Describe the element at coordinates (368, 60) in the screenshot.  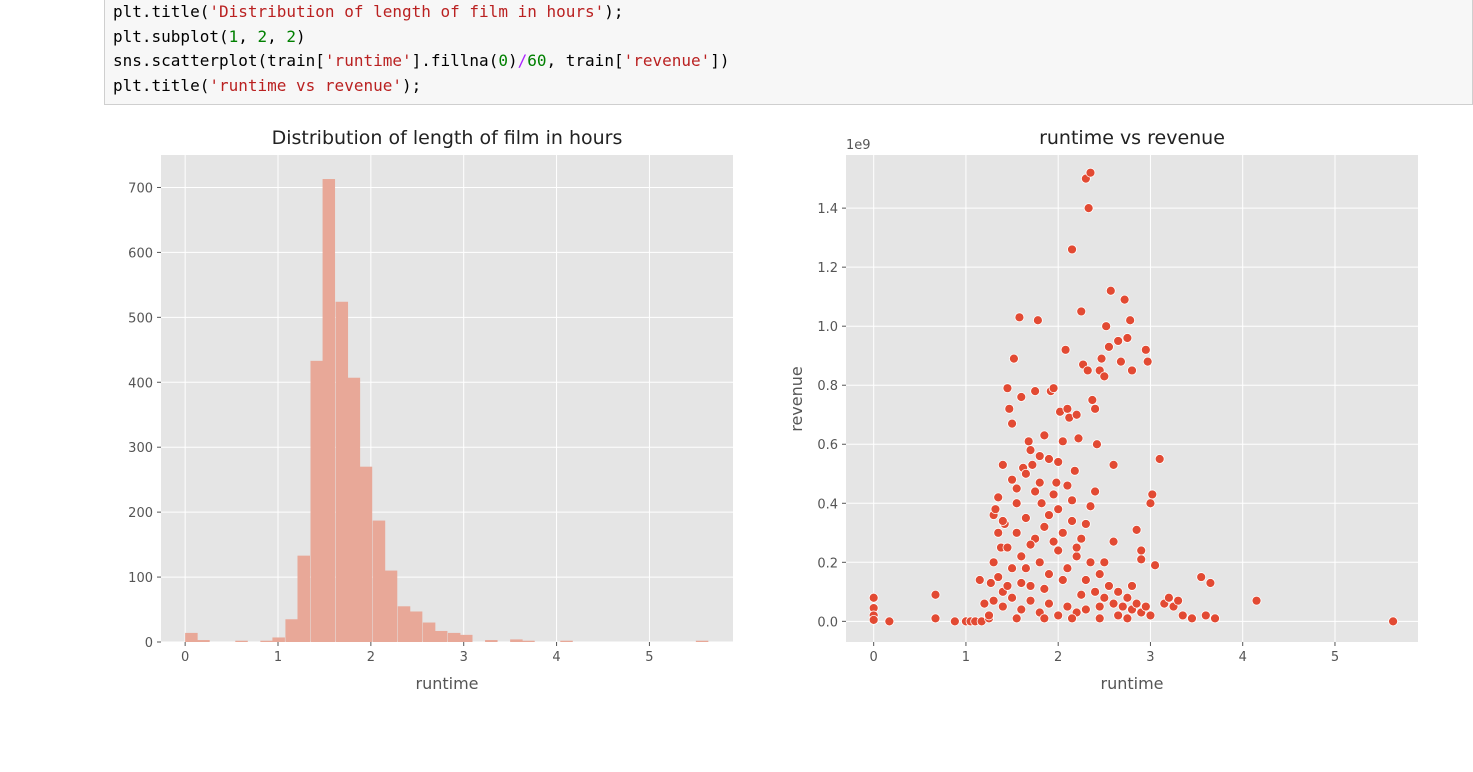
I see `code-token: 'runtime'` at that location.